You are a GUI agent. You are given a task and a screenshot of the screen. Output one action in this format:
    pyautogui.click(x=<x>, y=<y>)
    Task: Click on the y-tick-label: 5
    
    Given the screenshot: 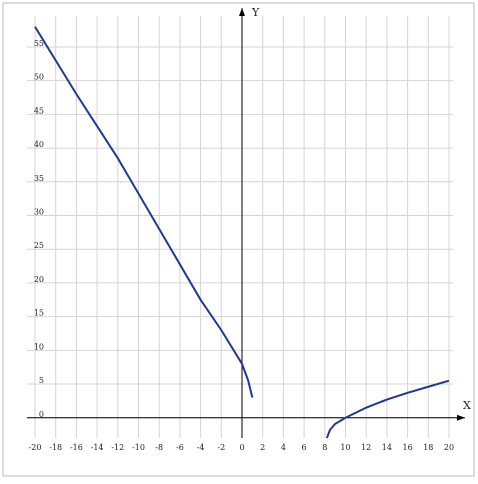 What is the action you would take?
    pyautogui.click(x=41, y=380)
    